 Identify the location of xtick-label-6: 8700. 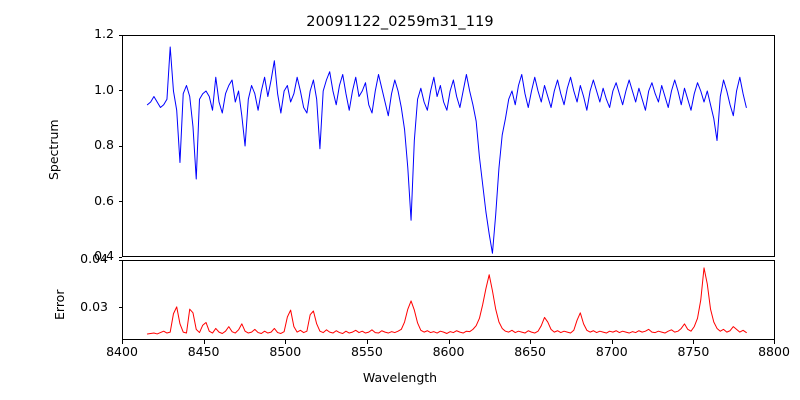
(611, 351).